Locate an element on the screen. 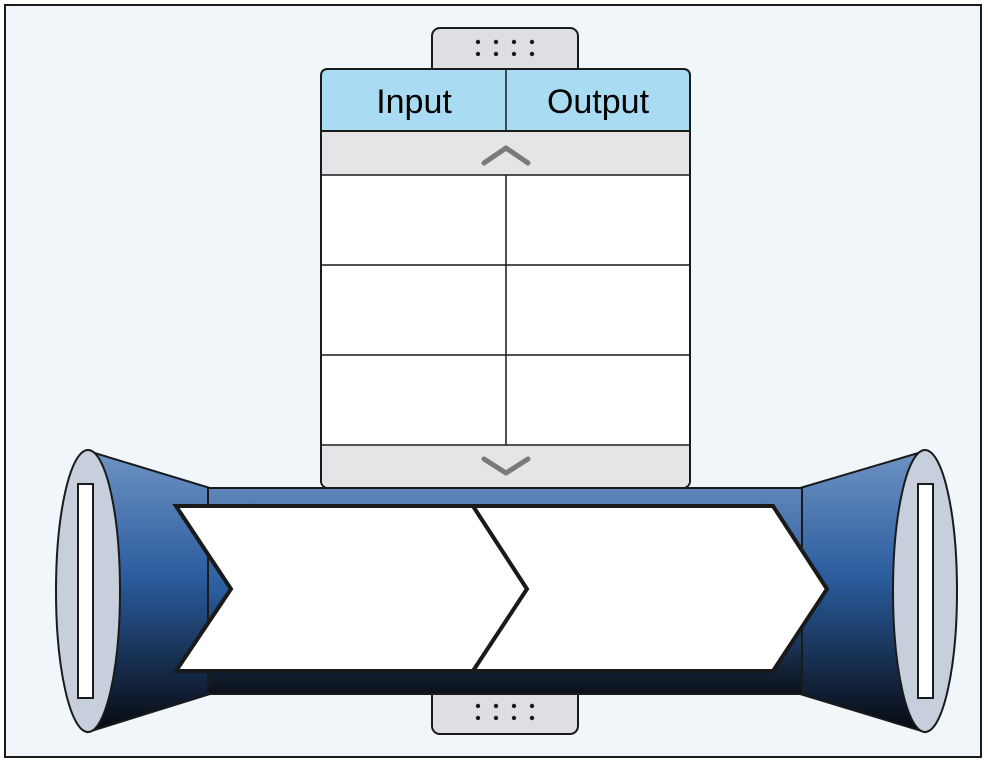 This screenshot has width=988, height=762. scroll-down-button is located at coordinates (505, 465).